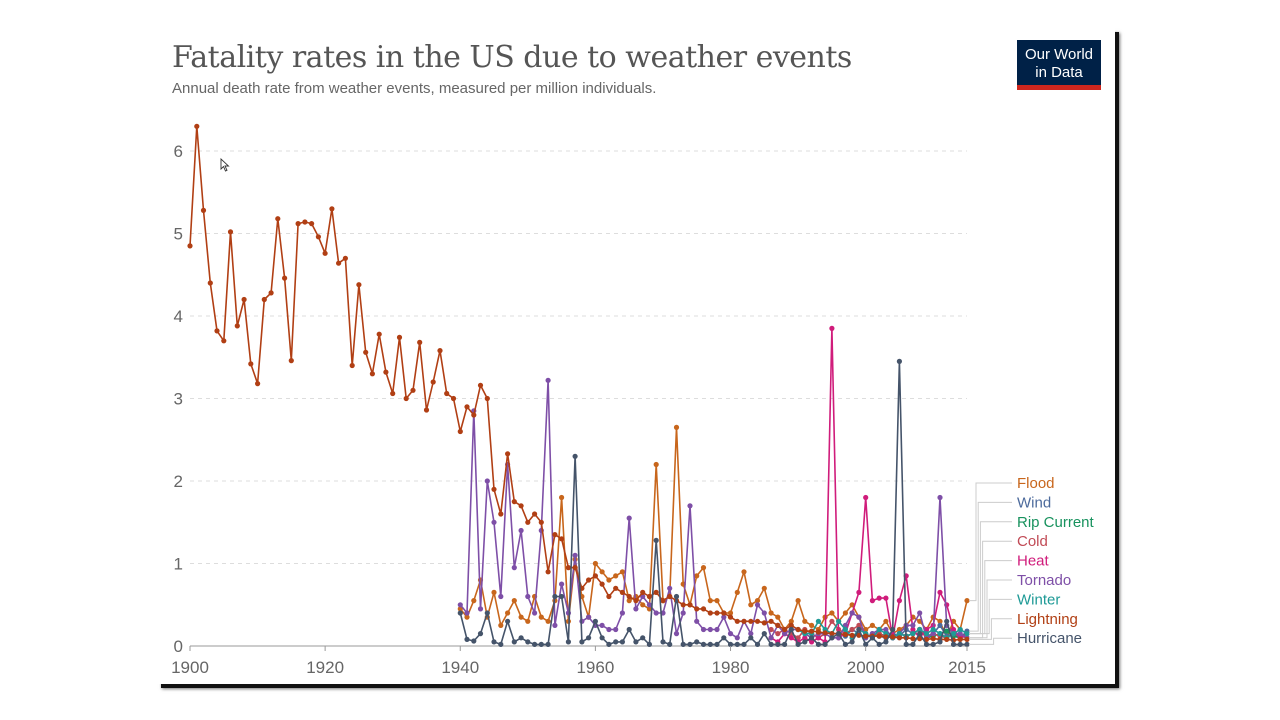 This screenshot has width=1280, height=720. What do you see at coordinates (1044, 580) in the screenshot?
I see `legend-item-tornado: Tornado` at bounding box center [1044, 580].